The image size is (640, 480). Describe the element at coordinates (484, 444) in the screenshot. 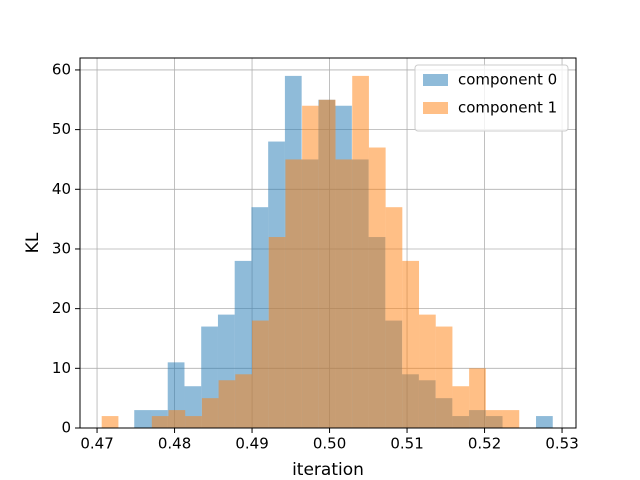

I see `x-tick-label: 0.52` at that location.